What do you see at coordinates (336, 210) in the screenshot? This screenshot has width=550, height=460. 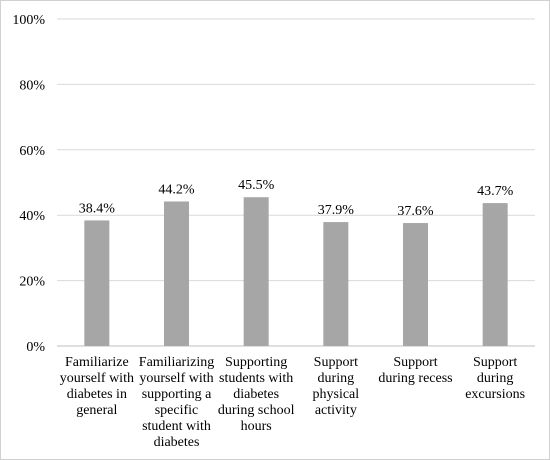 I see `data-label: 37.9%` at bounding box center [336, 210].